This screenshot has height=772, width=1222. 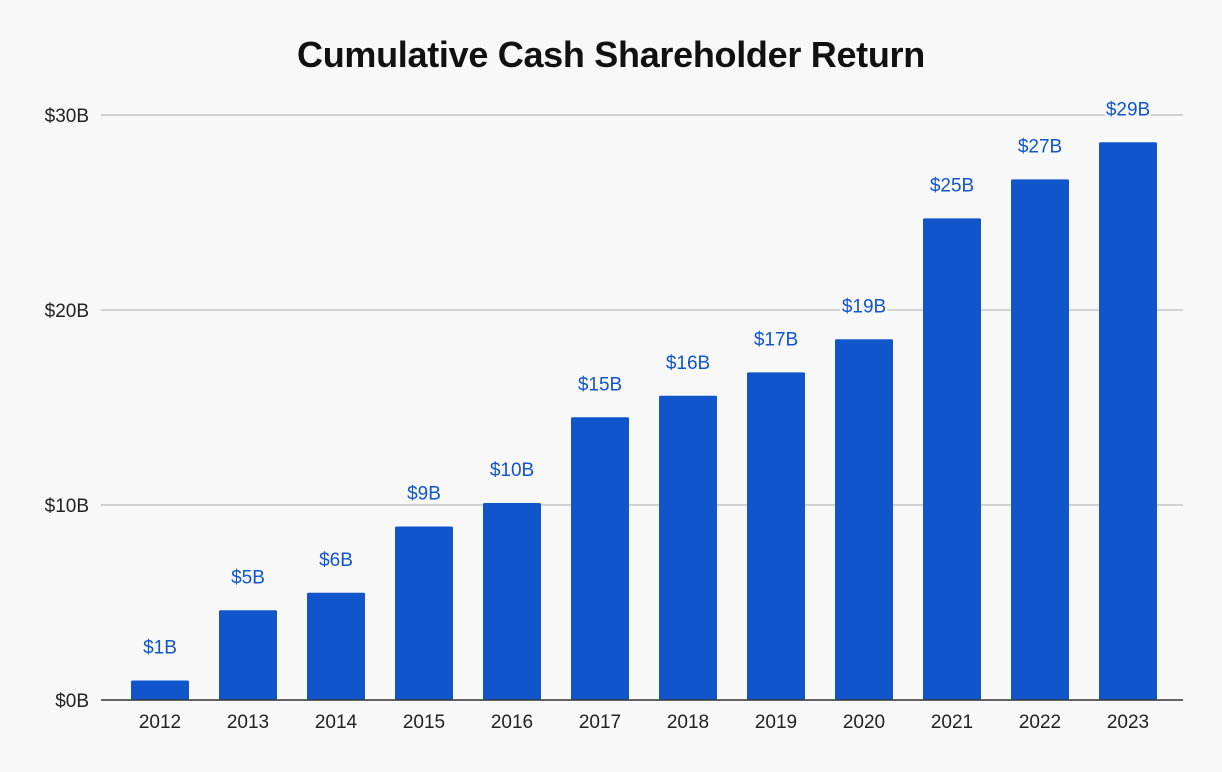 What do you see at coordinates (248, 577) in the screenshot?
I see `data-label-2013: $5B` at bounding box center [248, 577].